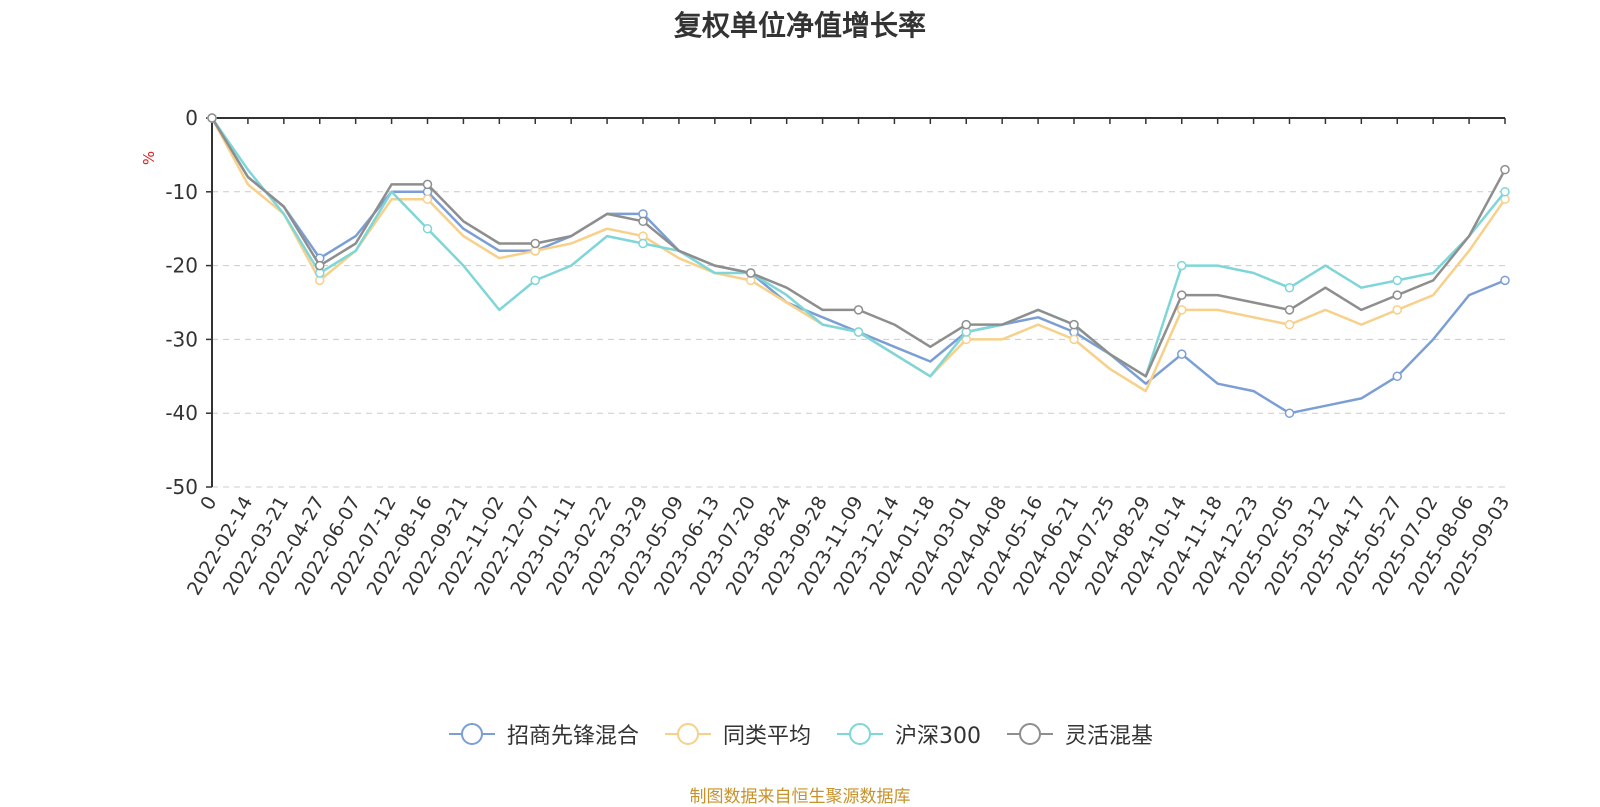 The width and height of the screenshot is (1600, 807). I want to click on legend-item: 灵活混基, so click(1079, 734).